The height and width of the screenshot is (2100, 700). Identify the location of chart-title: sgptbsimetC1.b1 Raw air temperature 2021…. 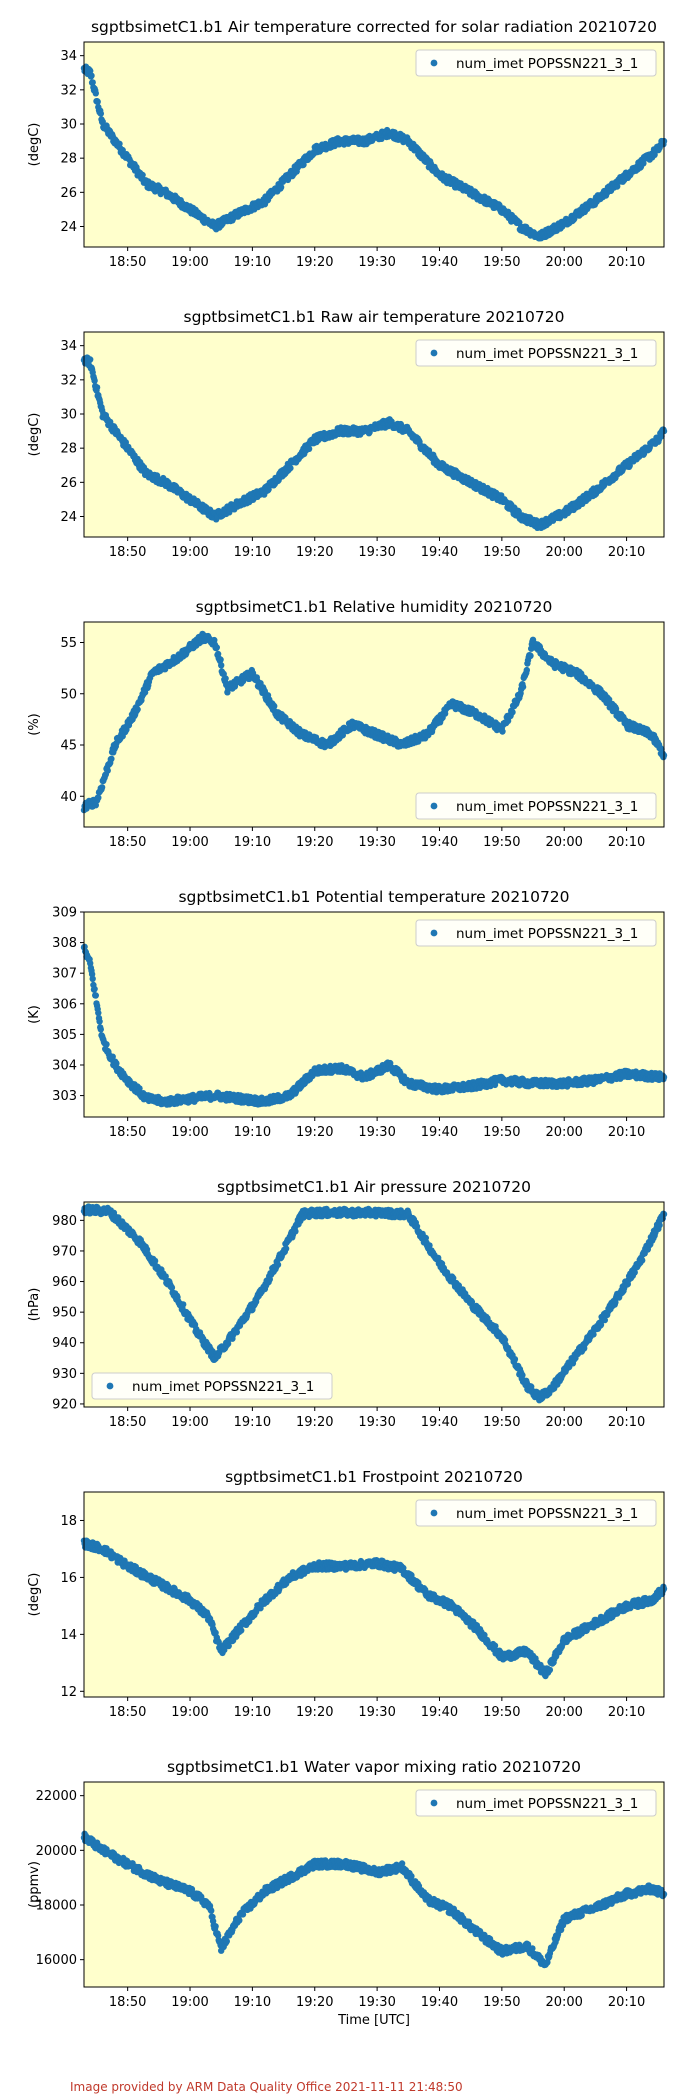
(374, 317).